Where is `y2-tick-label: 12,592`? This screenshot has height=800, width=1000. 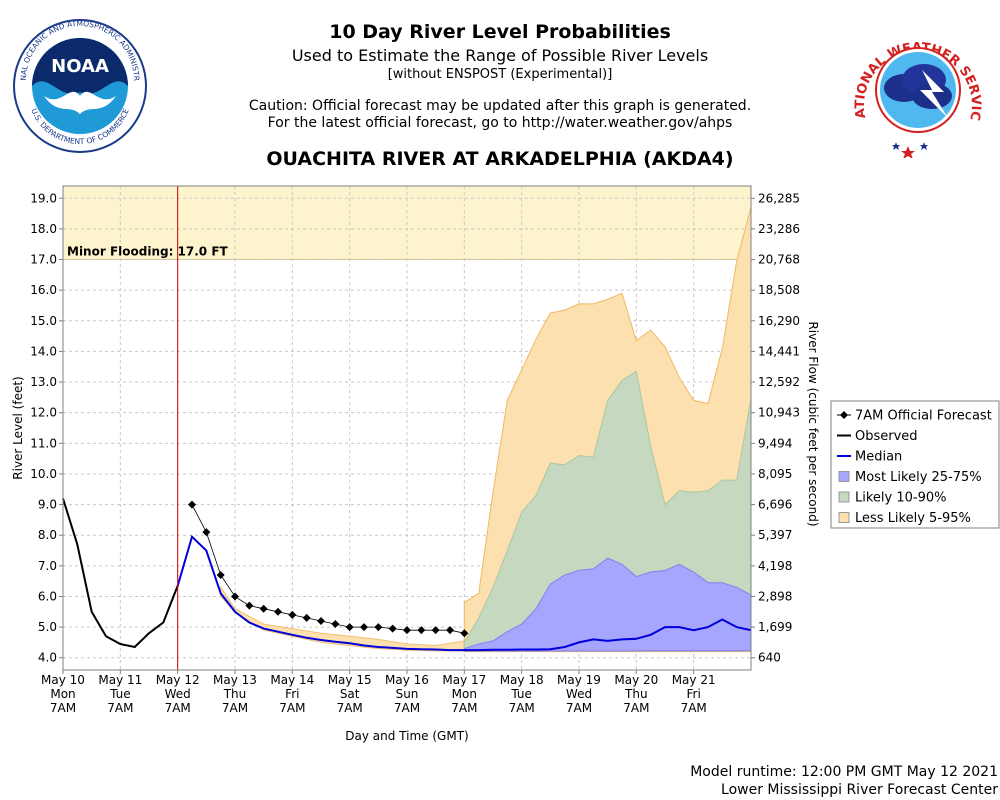 y2-tick-label: 12,592 is located at coordinates (779, 382).